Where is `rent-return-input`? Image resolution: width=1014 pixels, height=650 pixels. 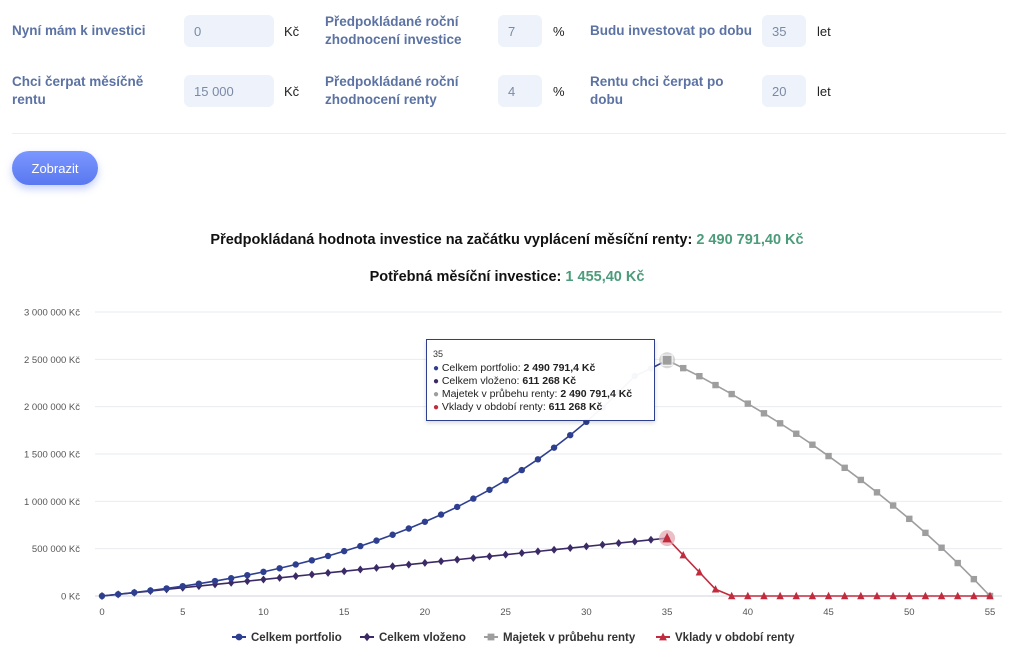 rent-return-input is located at coordinates (520, 91).